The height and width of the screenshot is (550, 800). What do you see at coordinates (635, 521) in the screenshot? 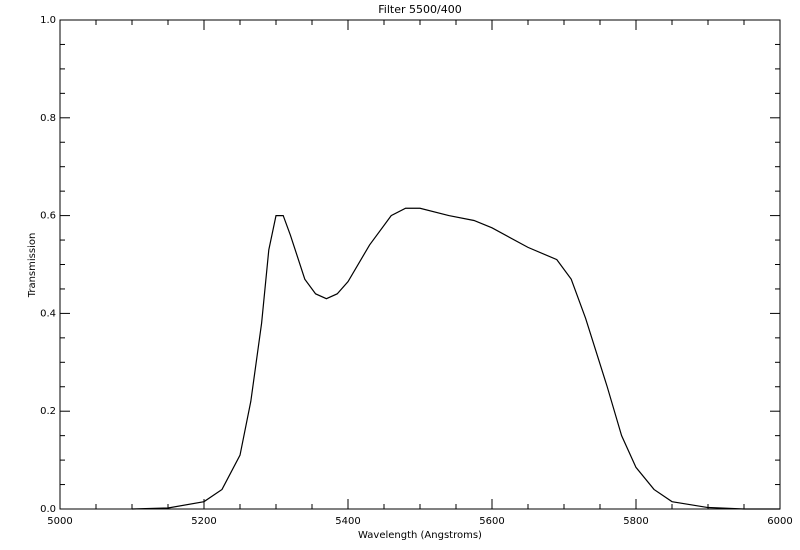
I see `x-tick-label: 5800` at bounding box center [635, 521].